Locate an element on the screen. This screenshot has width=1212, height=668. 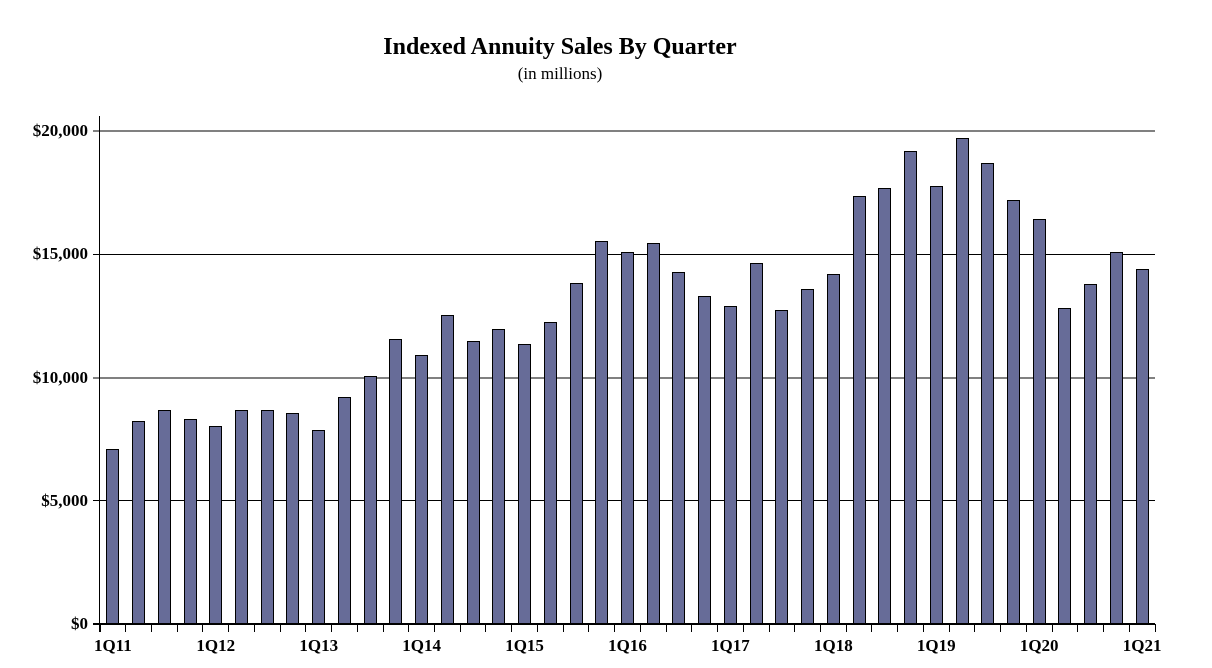
bar-1Q19 is located at coordinates (936, 405).